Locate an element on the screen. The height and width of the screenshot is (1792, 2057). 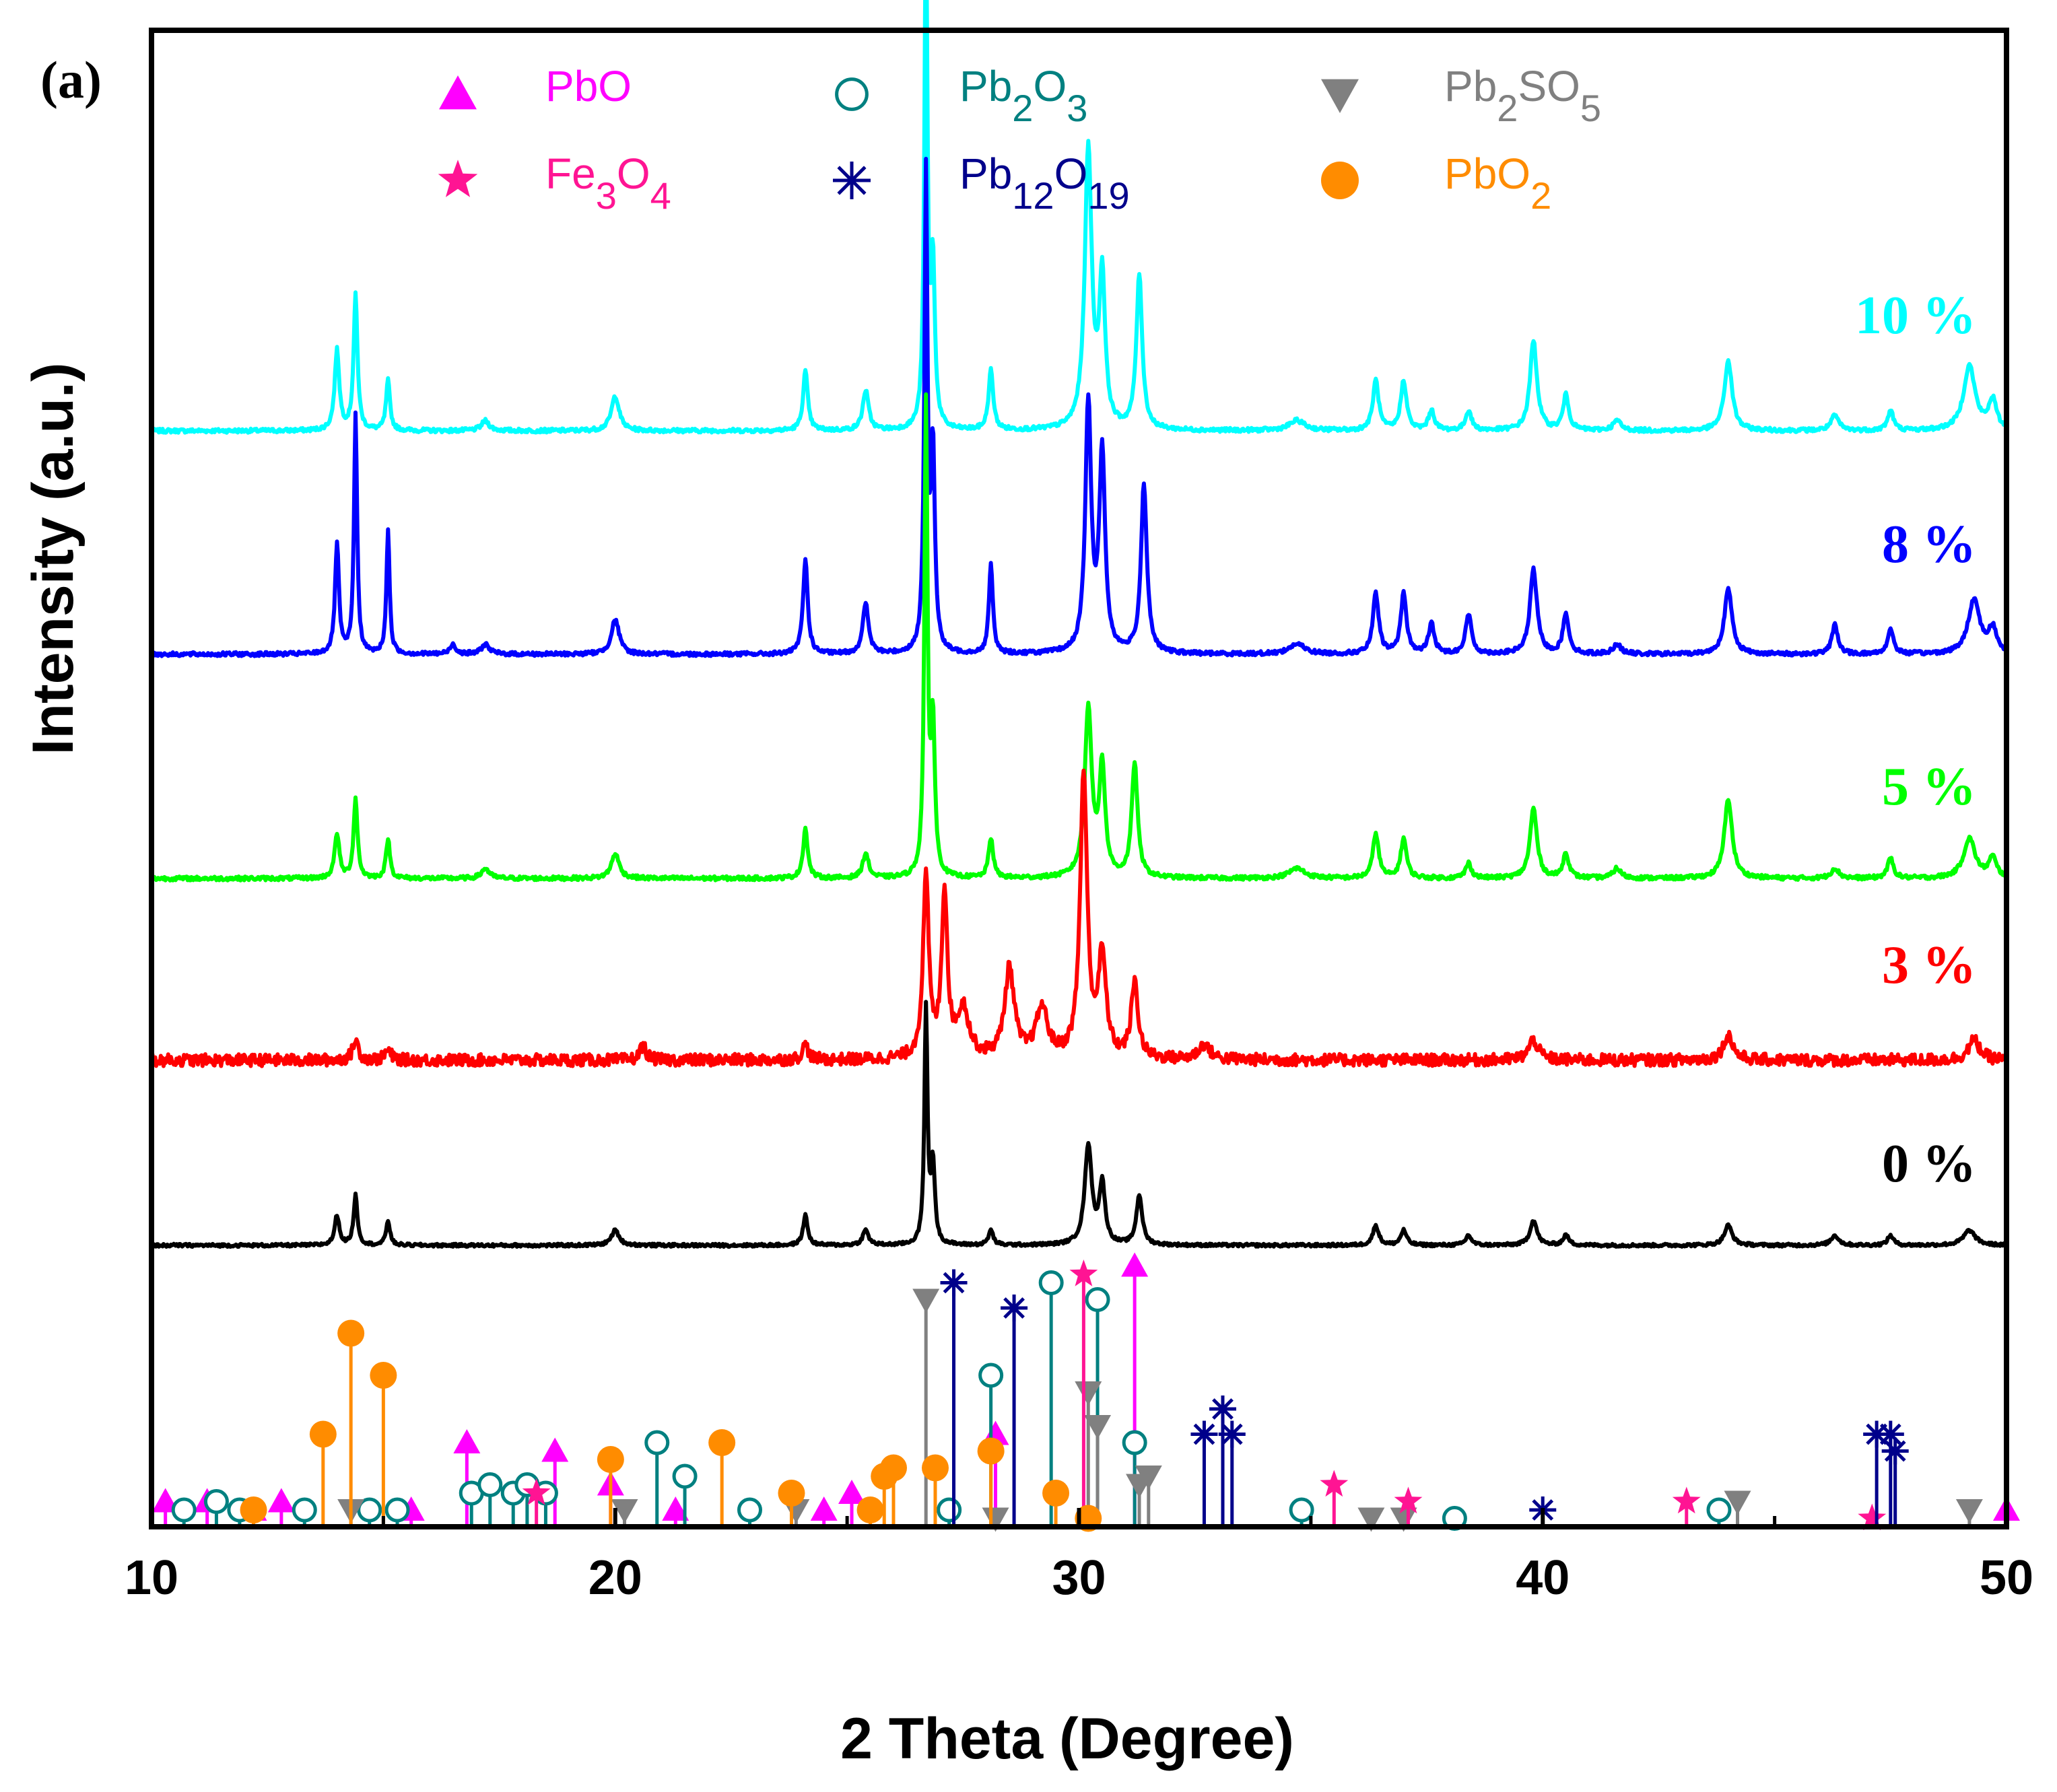
legend-label: PbO is located at coordinates (589, 86).